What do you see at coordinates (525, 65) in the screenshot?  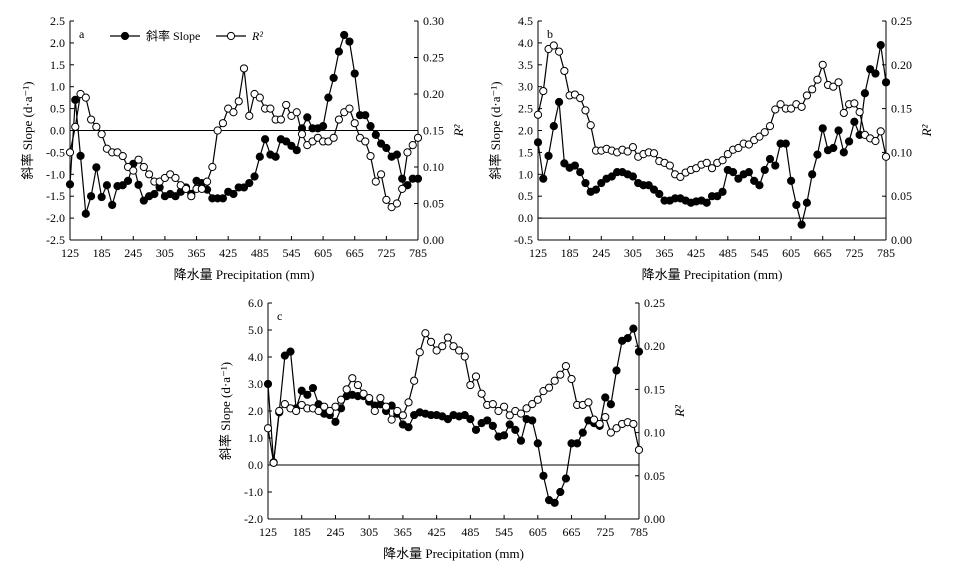 I see `y-left-tick-label: 3.5` at bounding box center [525, 65].